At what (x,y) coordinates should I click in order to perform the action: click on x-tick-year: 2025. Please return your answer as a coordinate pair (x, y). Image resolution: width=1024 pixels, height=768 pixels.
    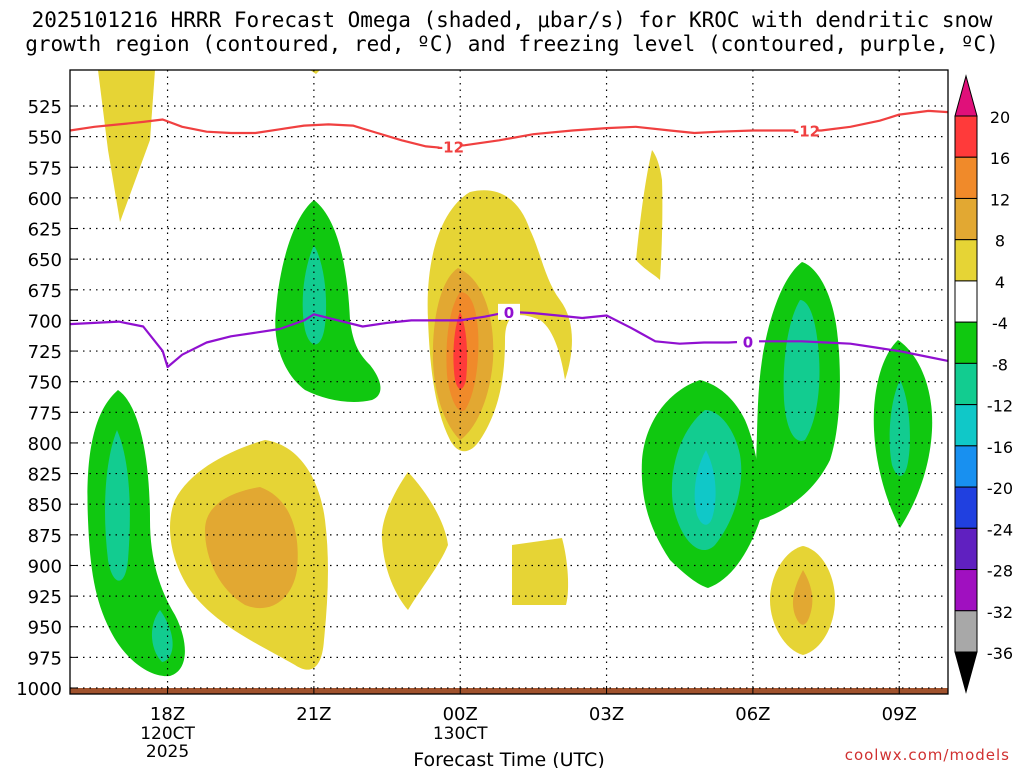
    Looking at the image, I should click on (167, 752).